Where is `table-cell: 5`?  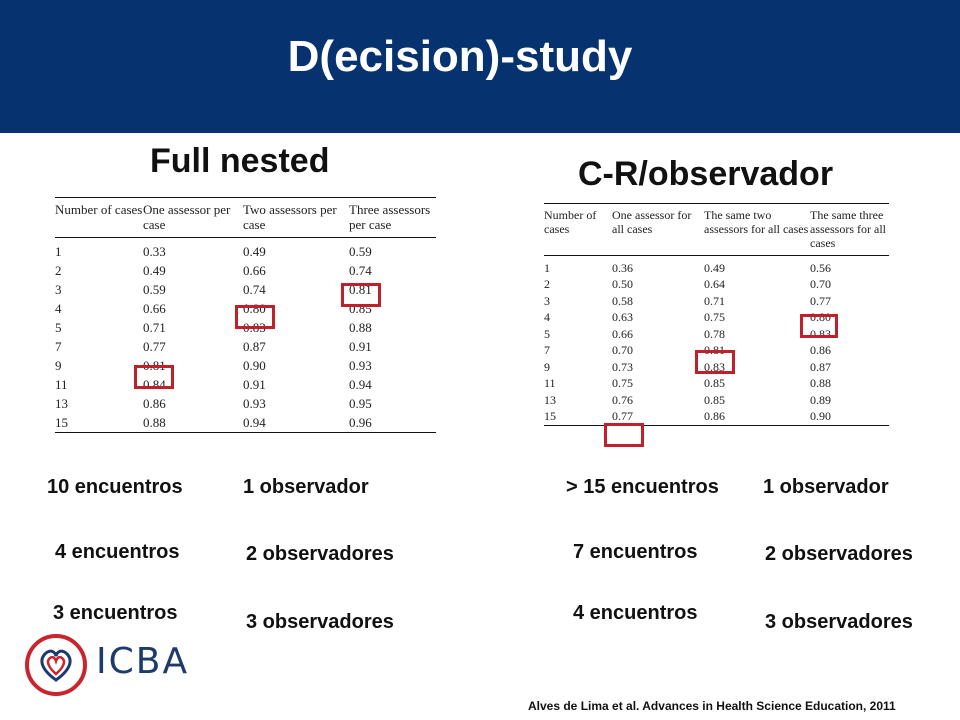 table-cell: 5 is located at coordinates (547, 333).